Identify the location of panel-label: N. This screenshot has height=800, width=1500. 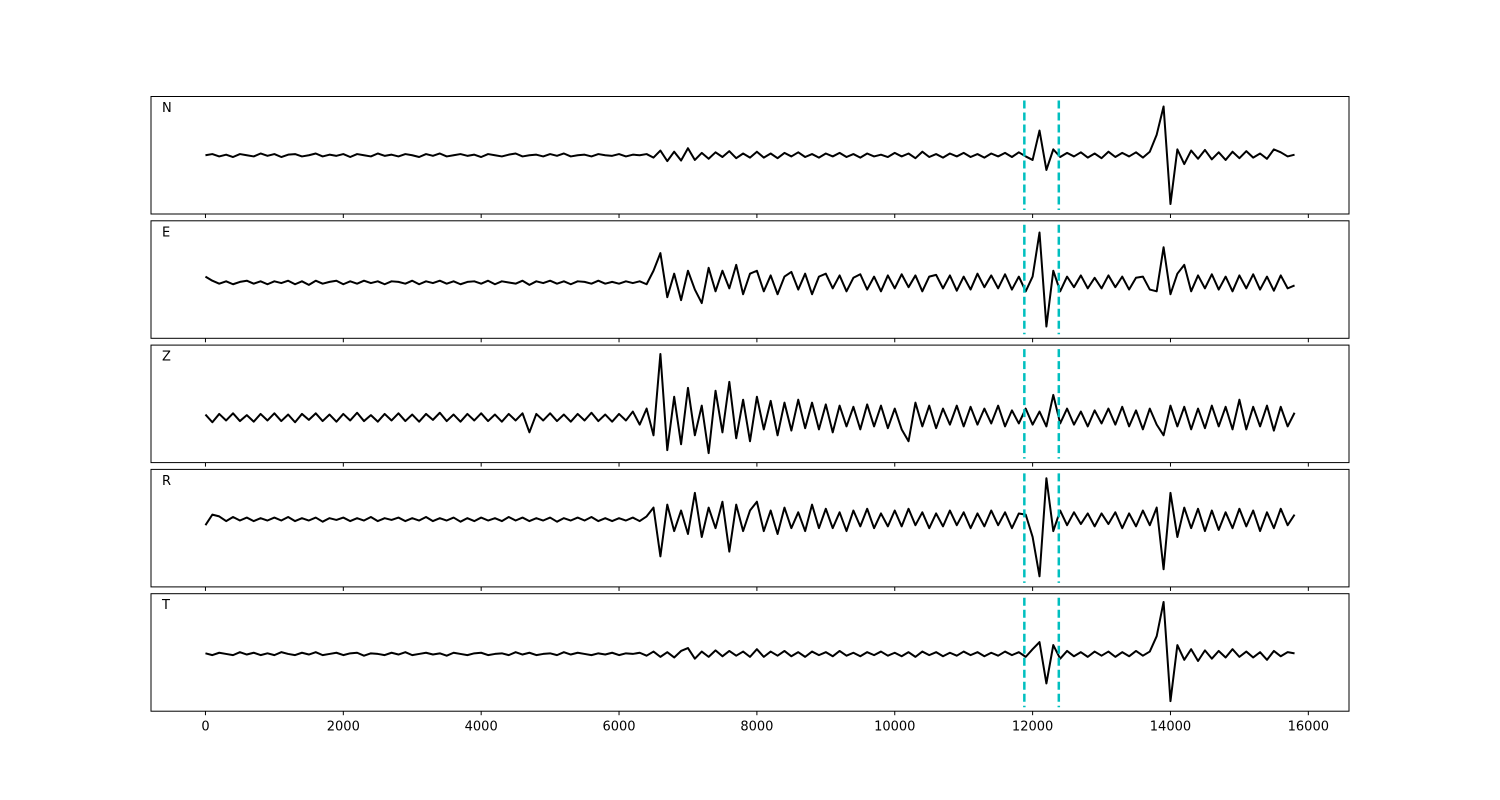
(167, 108).